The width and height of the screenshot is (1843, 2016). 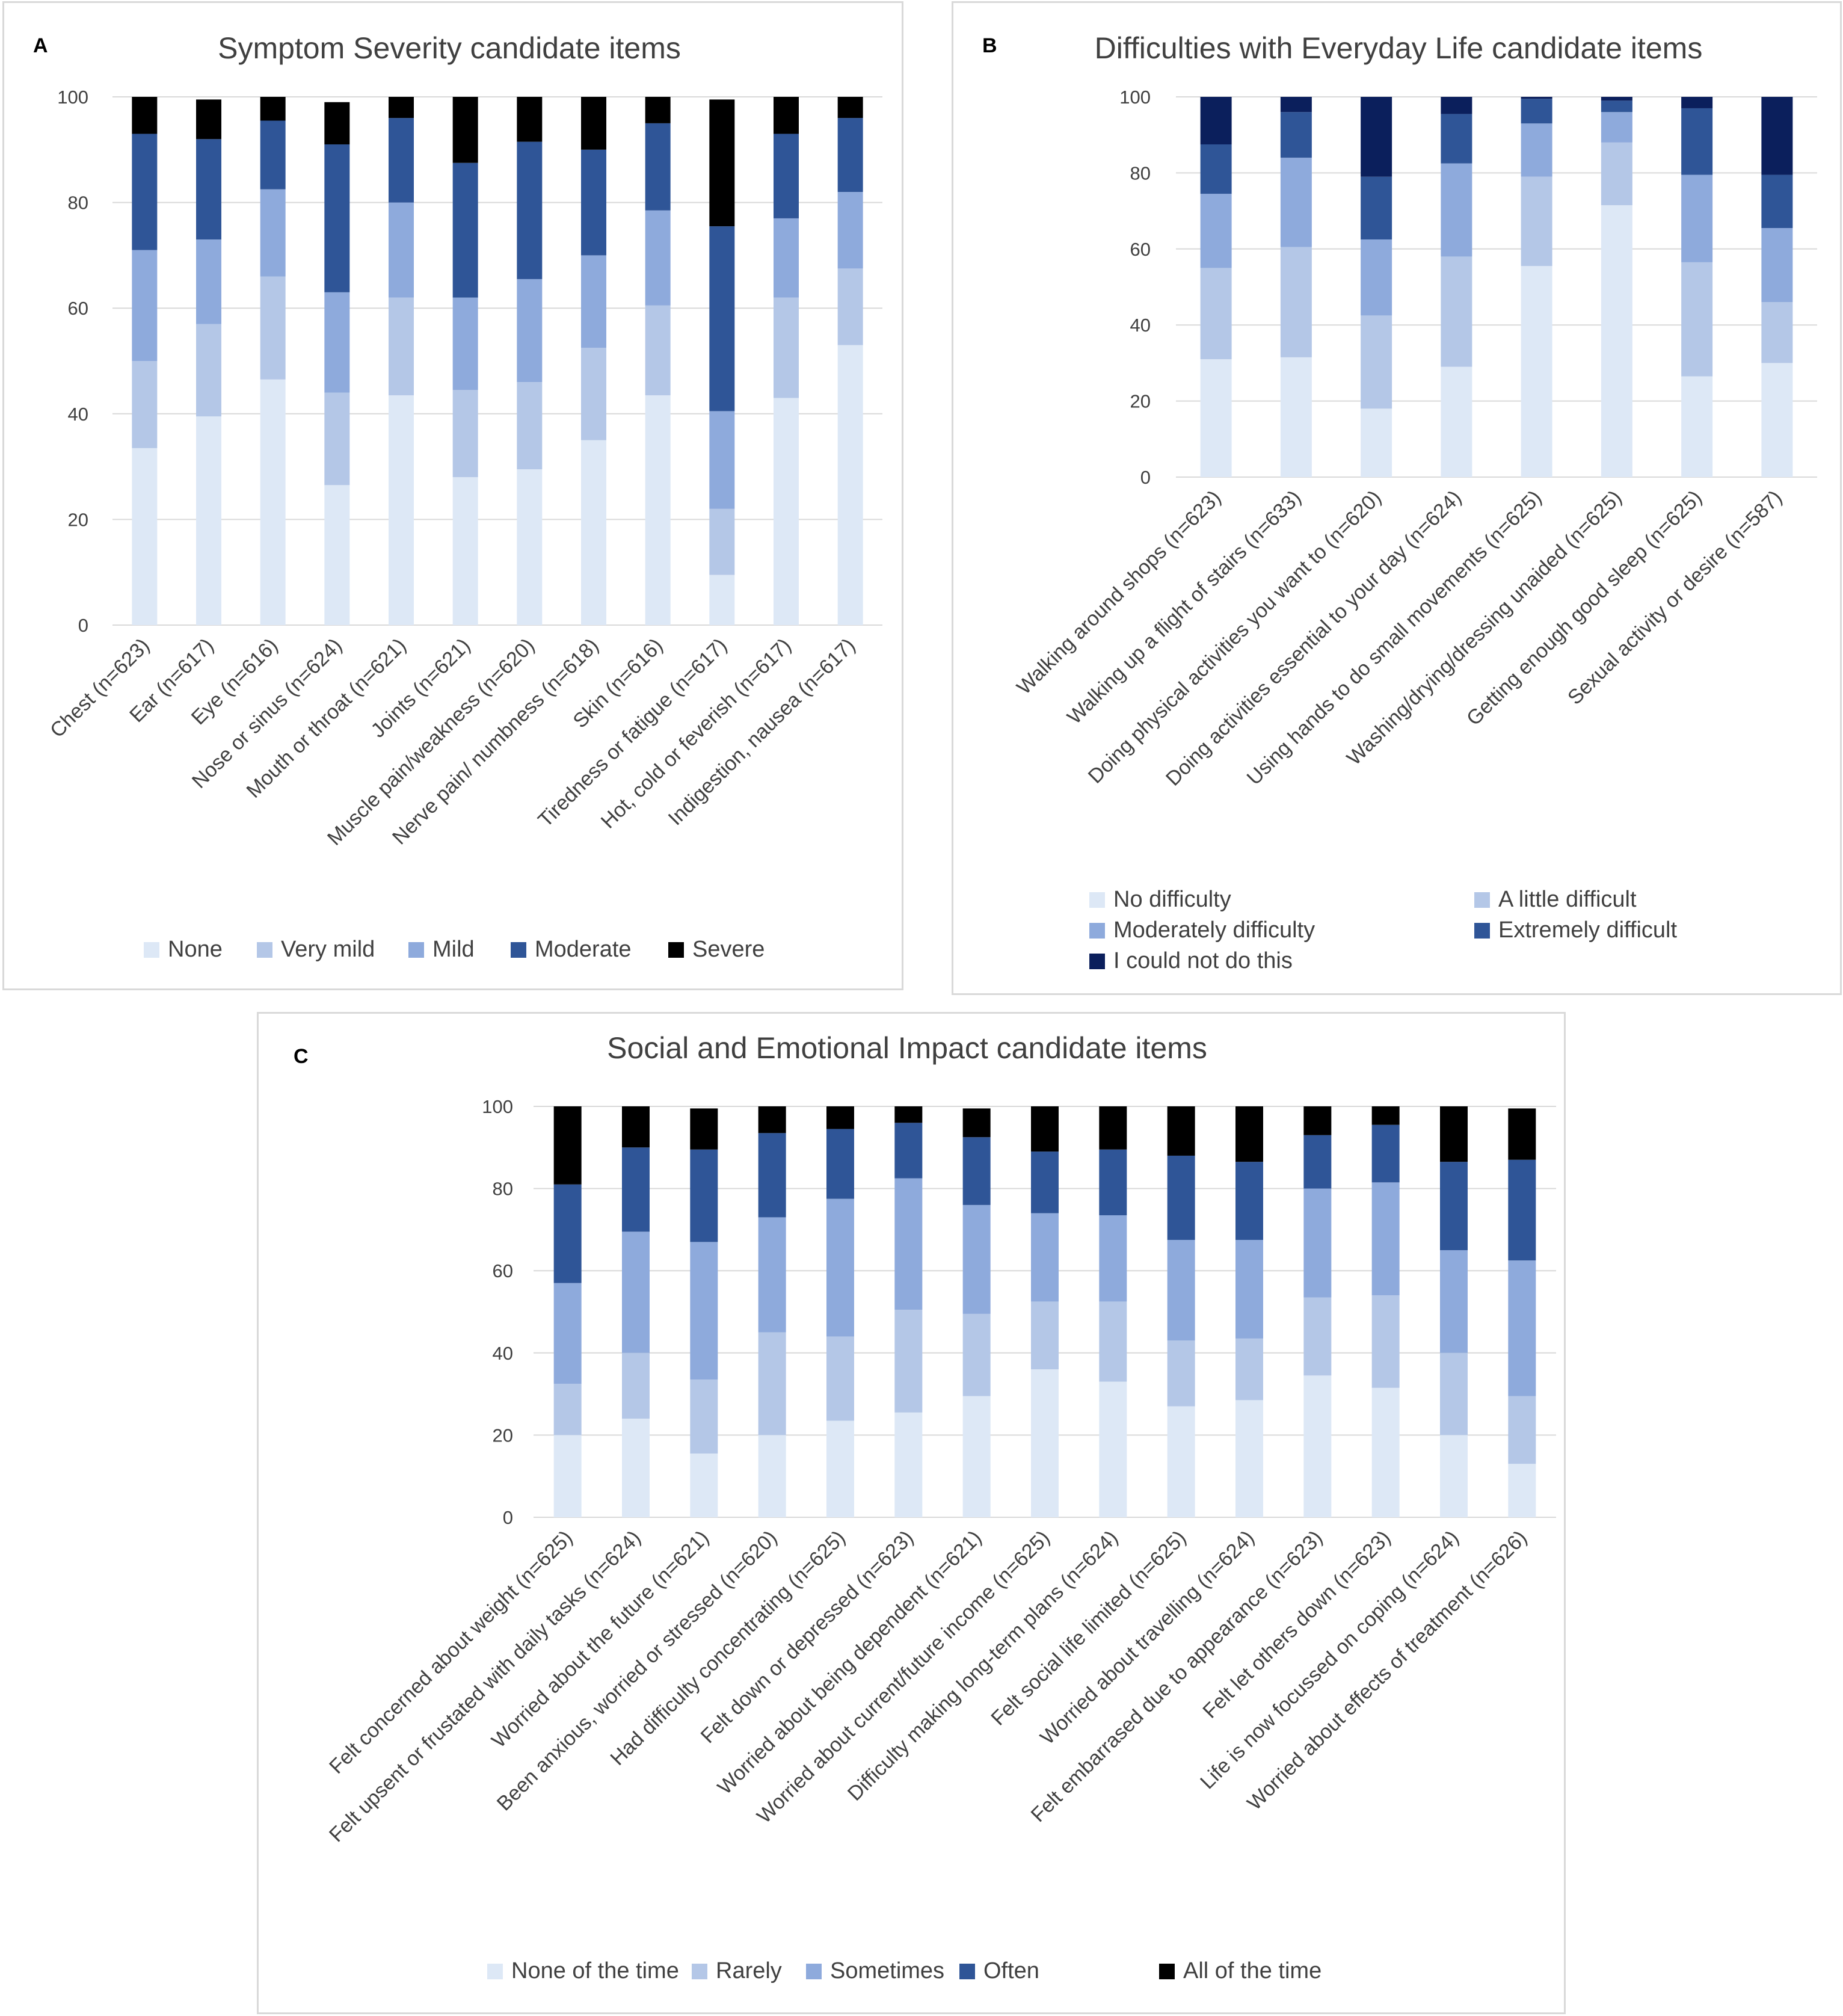 What do you see at coordinates (990, 45) in the screenshot?
I see `panel-letter: B` at bounding box center [990, 45].